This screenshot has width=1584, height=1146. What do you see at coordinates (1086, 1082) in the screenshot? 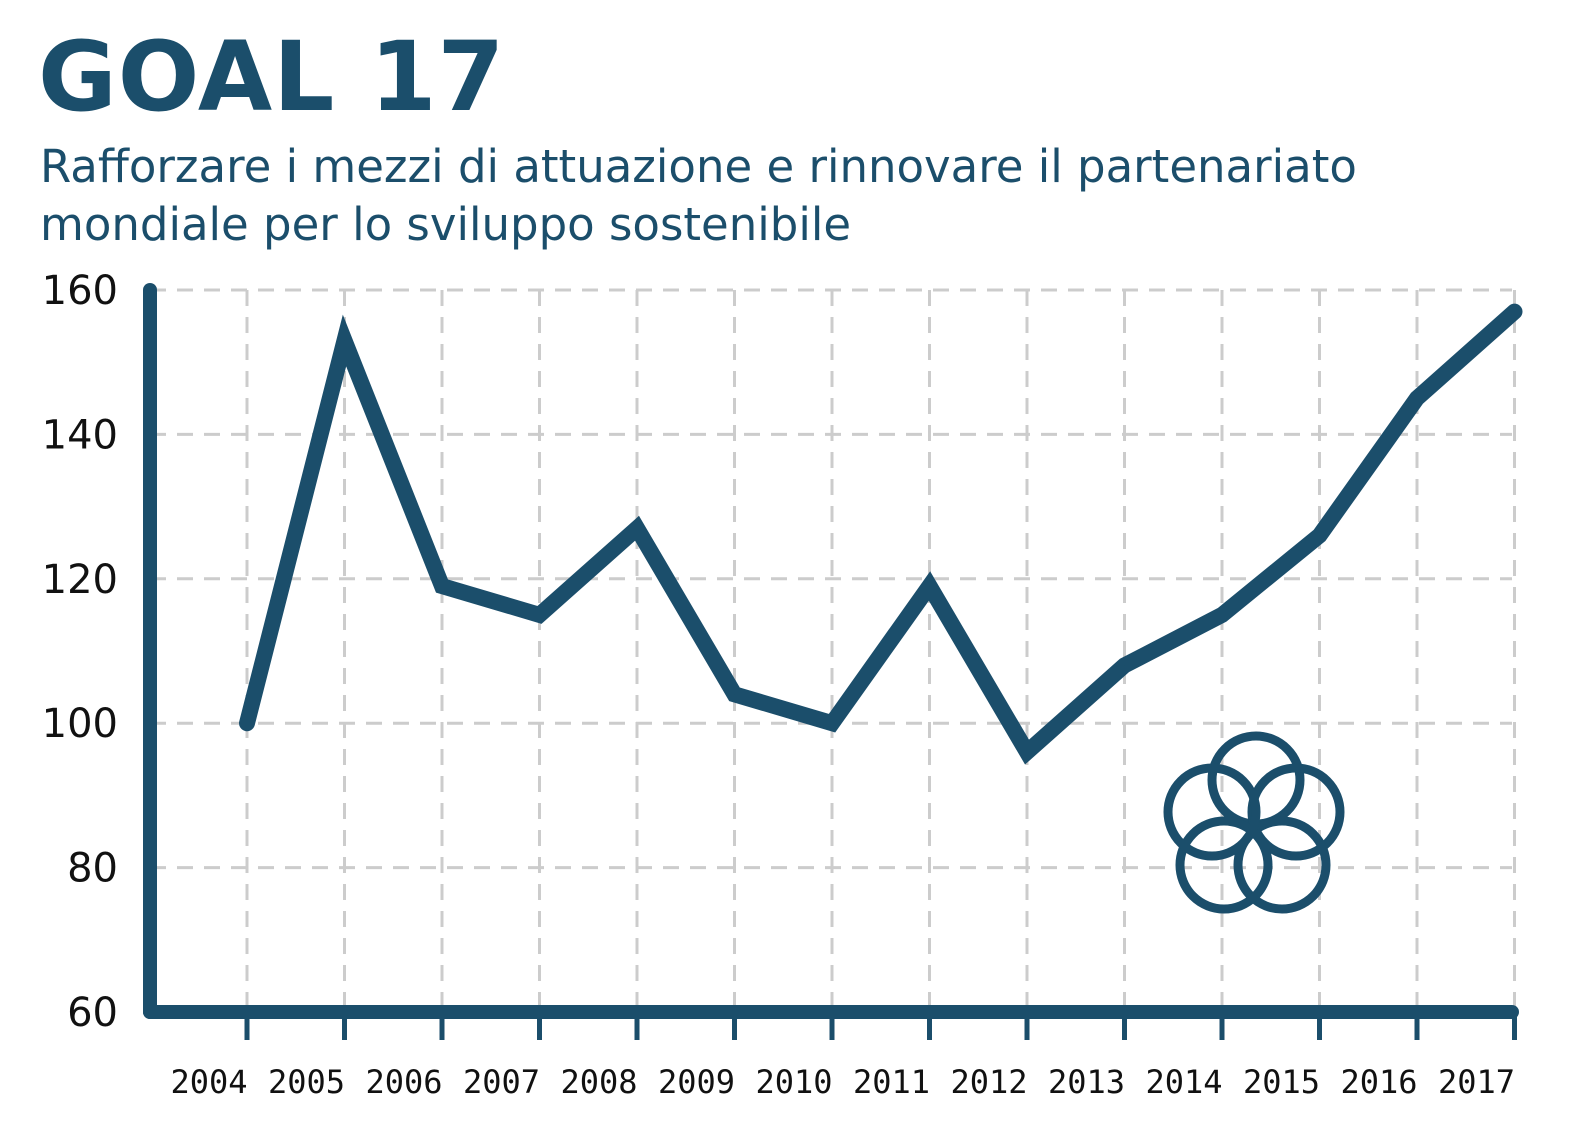
I see `x-tick-label: 2013` at bounding box center [1086, 1082].